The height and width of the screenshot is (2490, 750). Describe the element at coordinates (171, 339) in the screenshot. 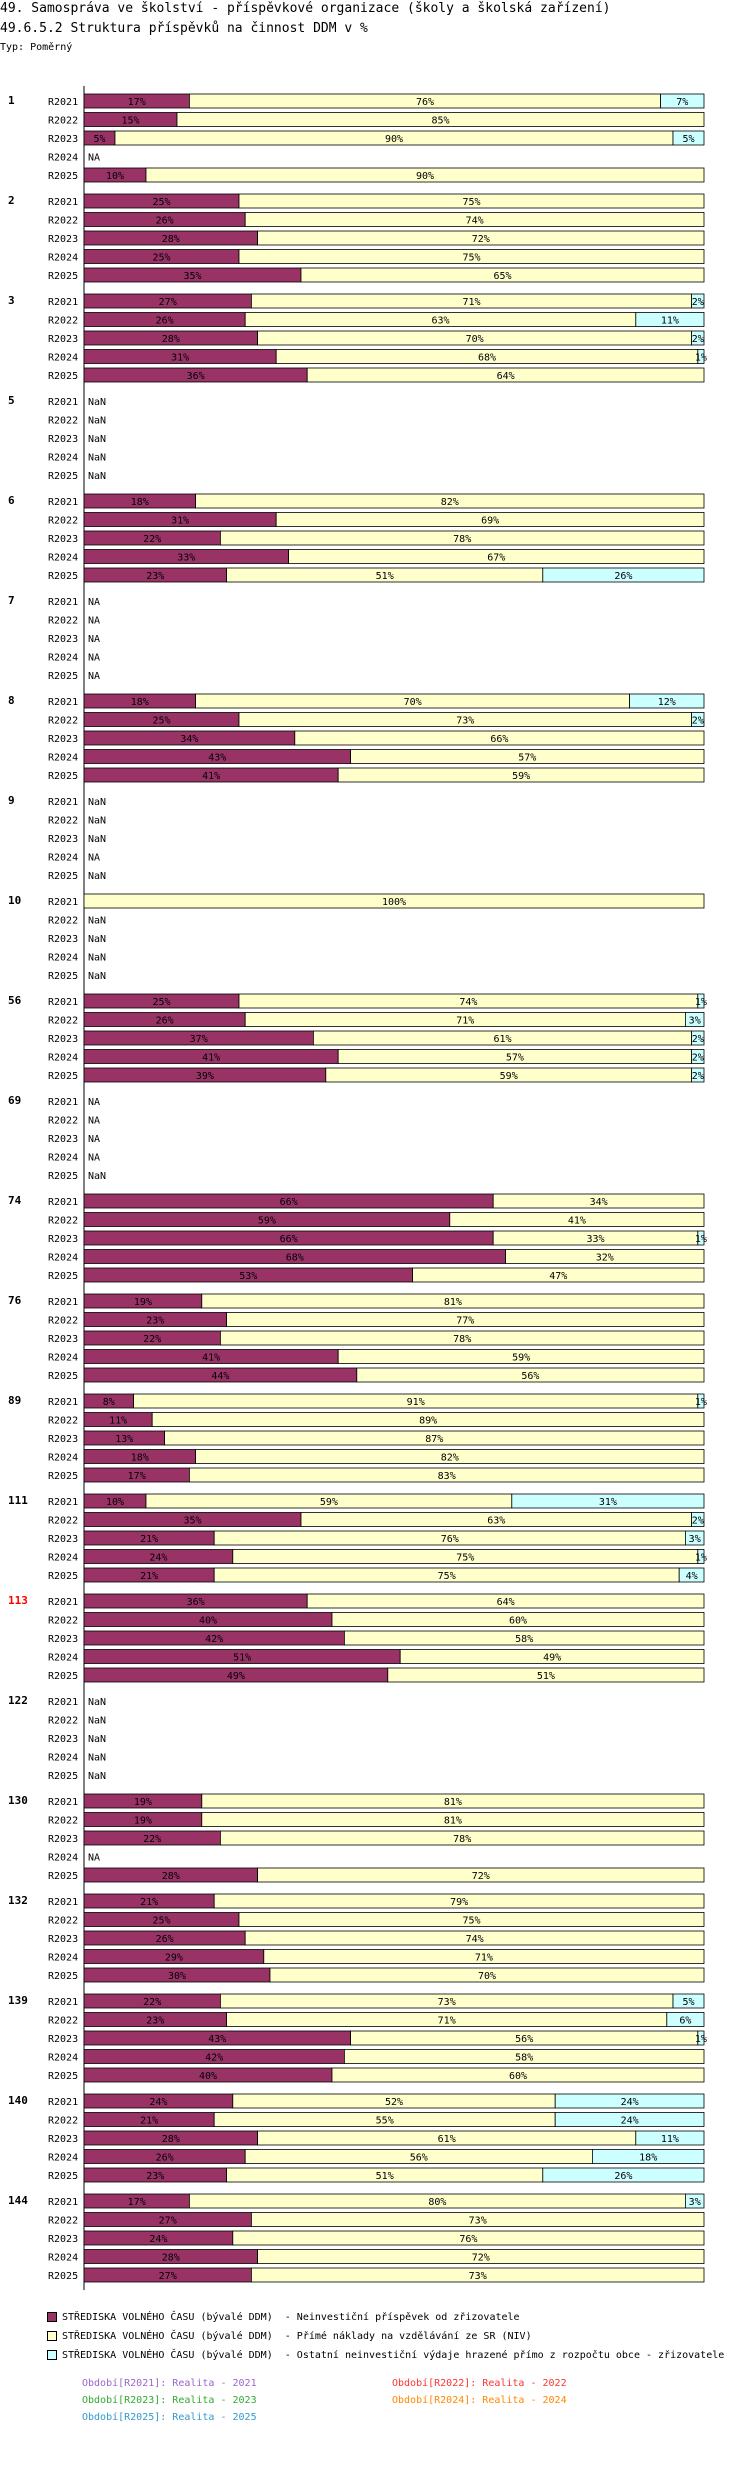

I see `data-label: 28%` at that location.